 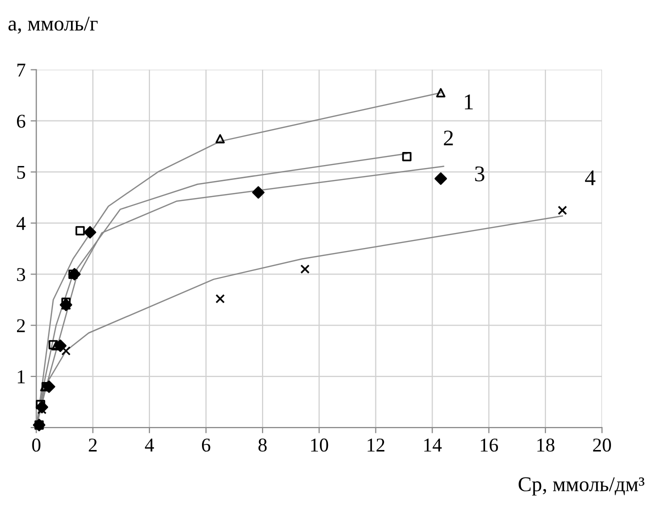 What do you see at coordinates (602, 445) in the screenshot?
I see `x-tick-label: 20` at bounding box center [602, 445].